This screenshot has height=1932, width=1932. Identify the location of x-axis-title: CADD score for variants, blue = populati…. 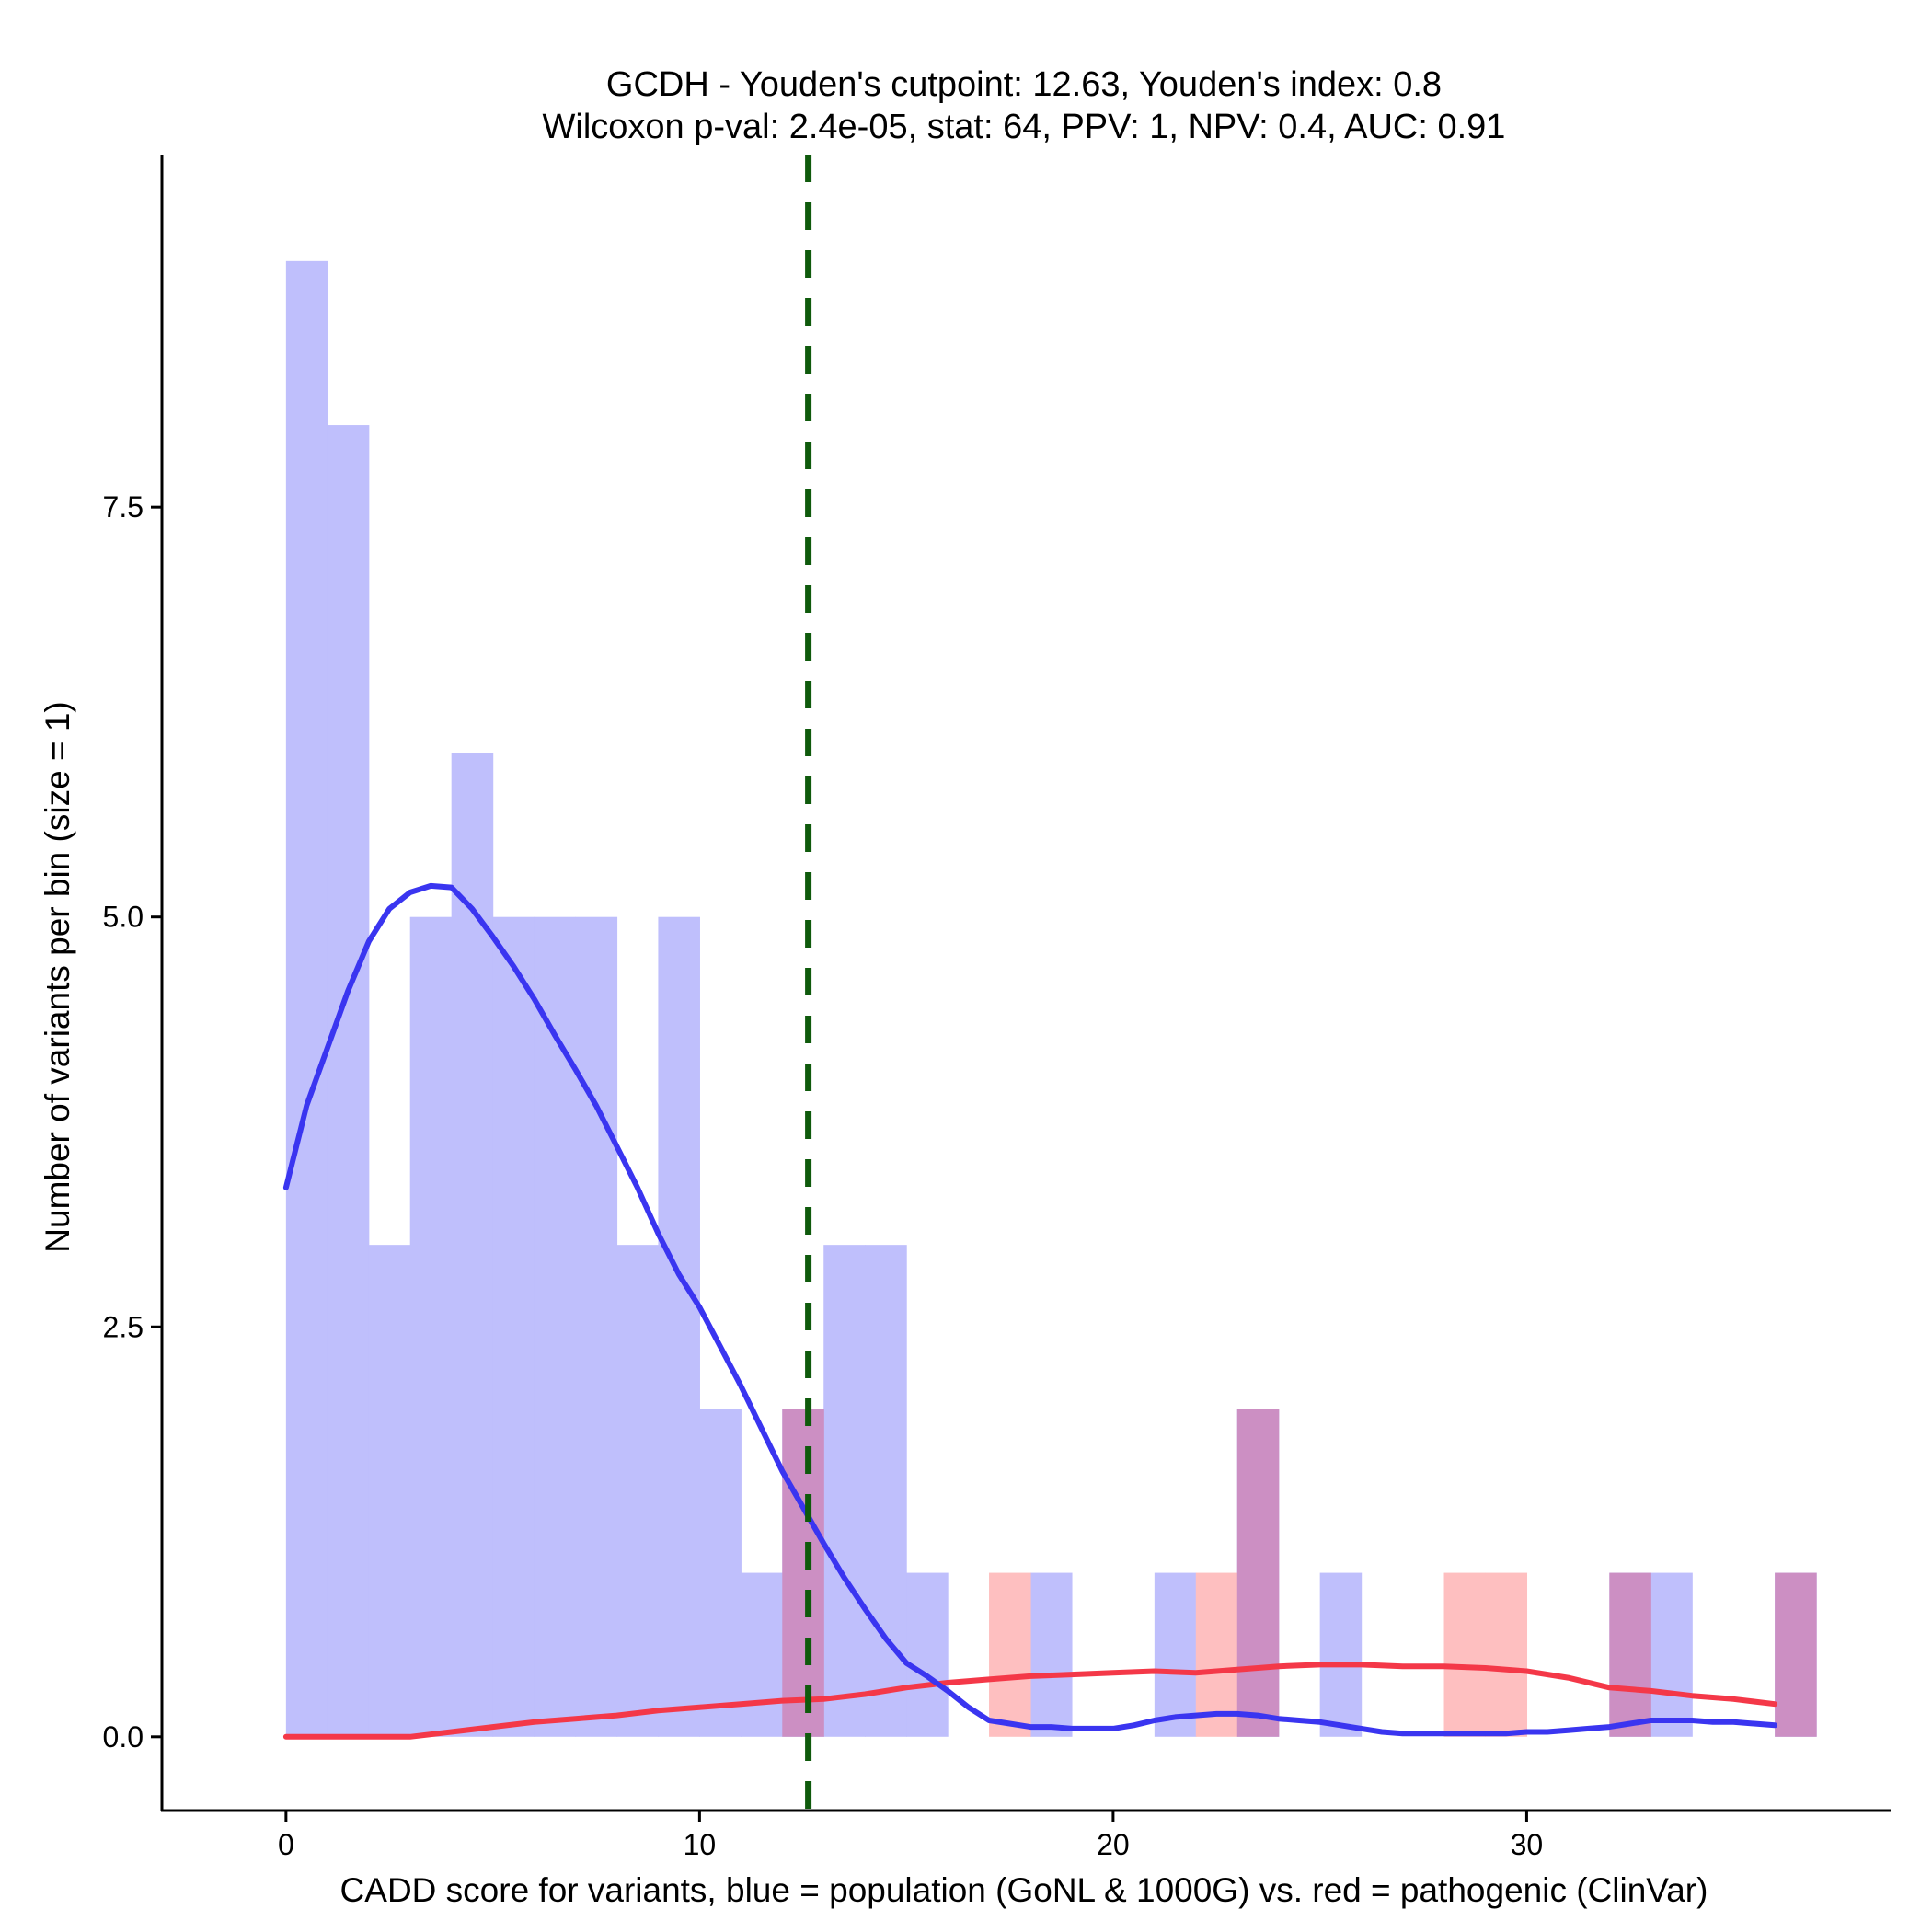
(1024, 1890).